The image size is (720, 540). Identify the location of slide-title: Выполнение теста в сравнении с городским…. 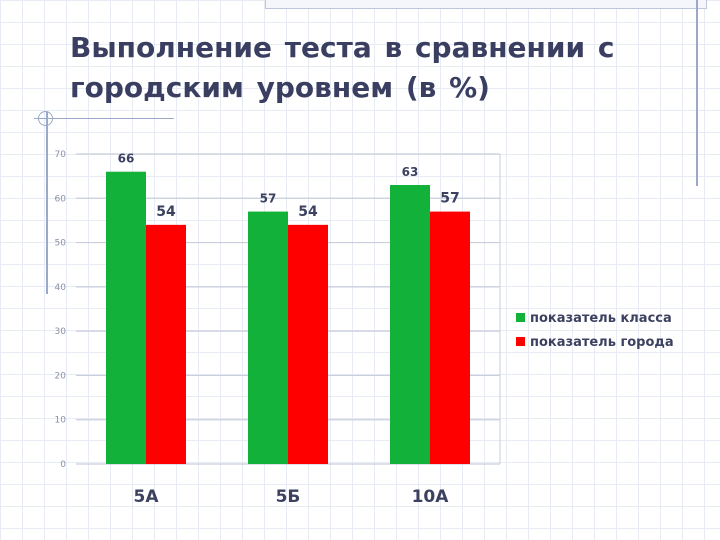
(342, 67).